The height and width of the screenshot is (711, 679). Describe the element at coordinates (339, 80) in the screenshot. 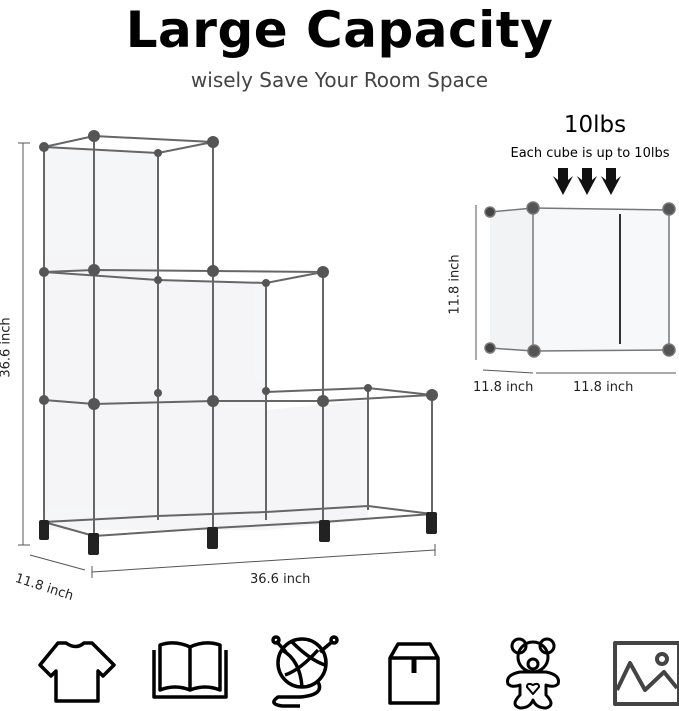

I see `subheadline: wisely Save Your Room Space` at that location.